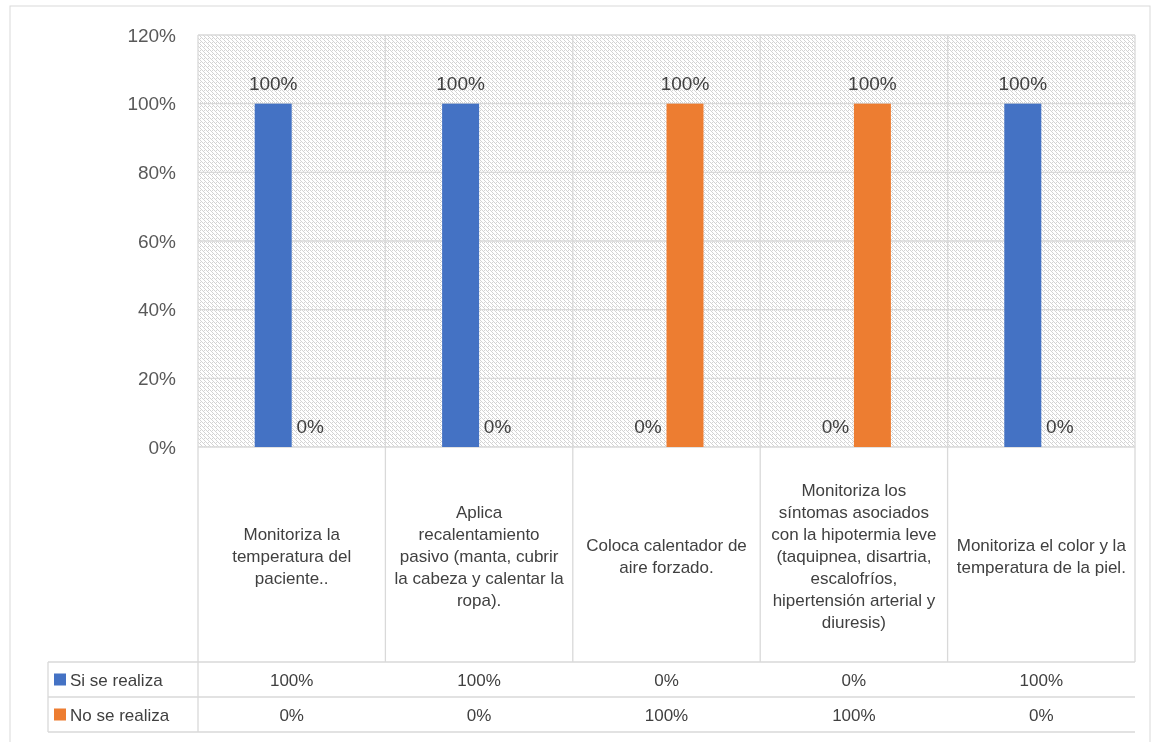  What do you see at coordinates (152, 104) in the screenshot?
I see `y-tick-label: 100%` at bounding box center [152, 104].